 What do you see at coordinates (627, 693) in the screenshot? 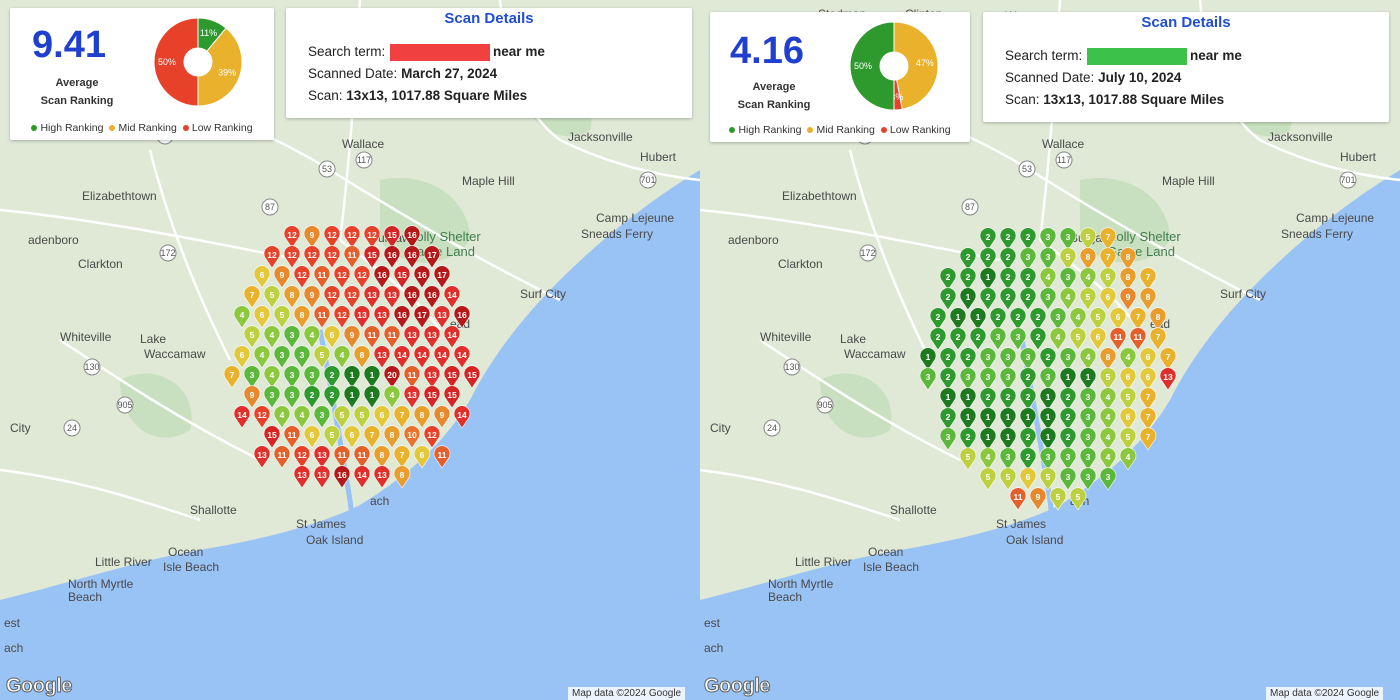
I see `map-attribution: Map data ©2024 Google` at bounding box center [627, 693].